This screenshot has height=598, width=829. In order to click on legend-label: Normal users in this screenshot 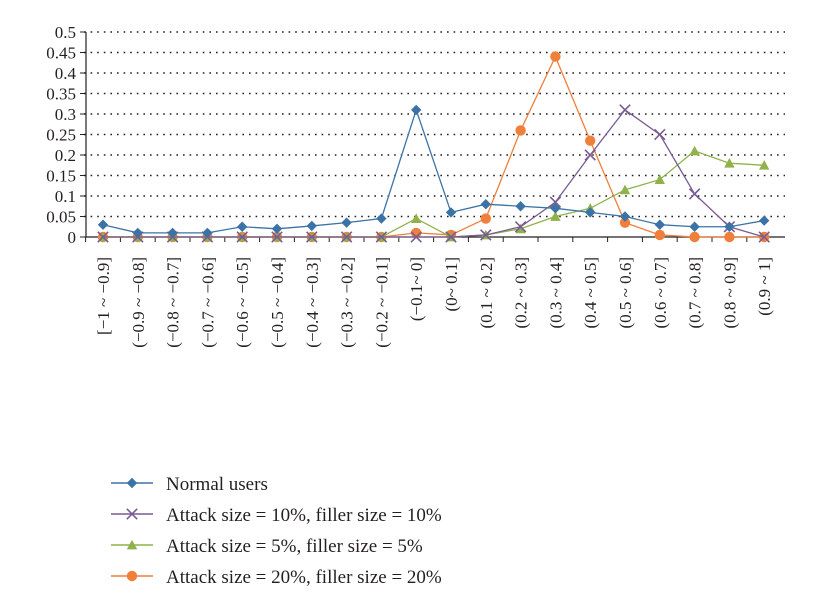, I will do `click(217, 484)`.